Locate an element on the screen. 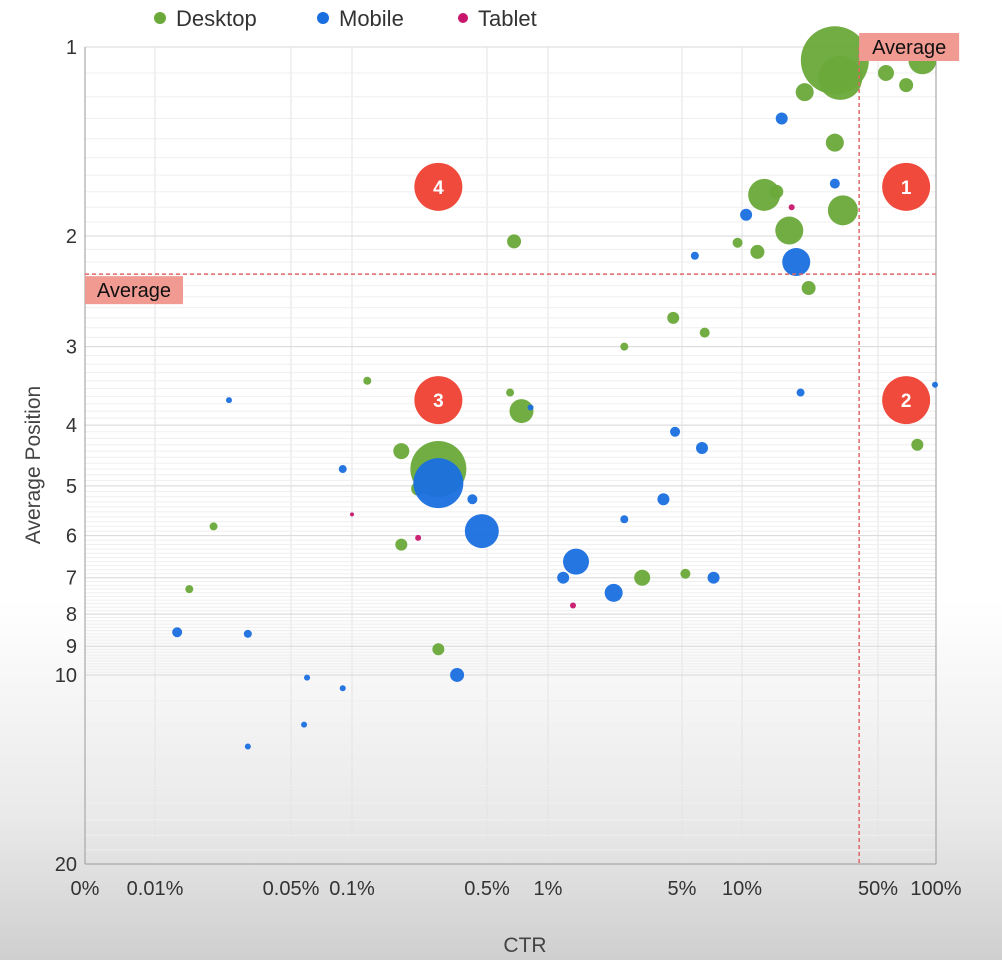 The image size is (1002, 960). y-tick-label: 20 is located at coordinates (66, 865).